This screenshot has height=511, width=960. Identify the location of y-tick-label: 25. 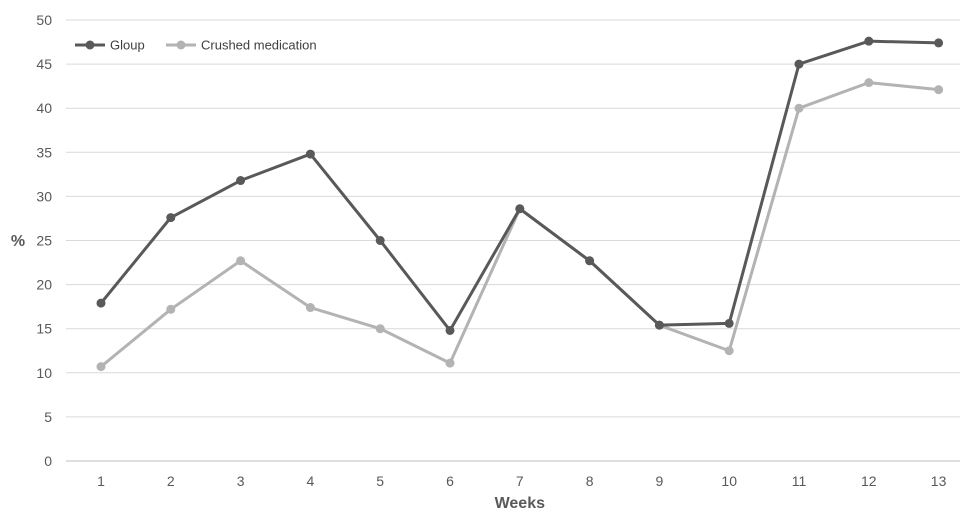
(44, 241).